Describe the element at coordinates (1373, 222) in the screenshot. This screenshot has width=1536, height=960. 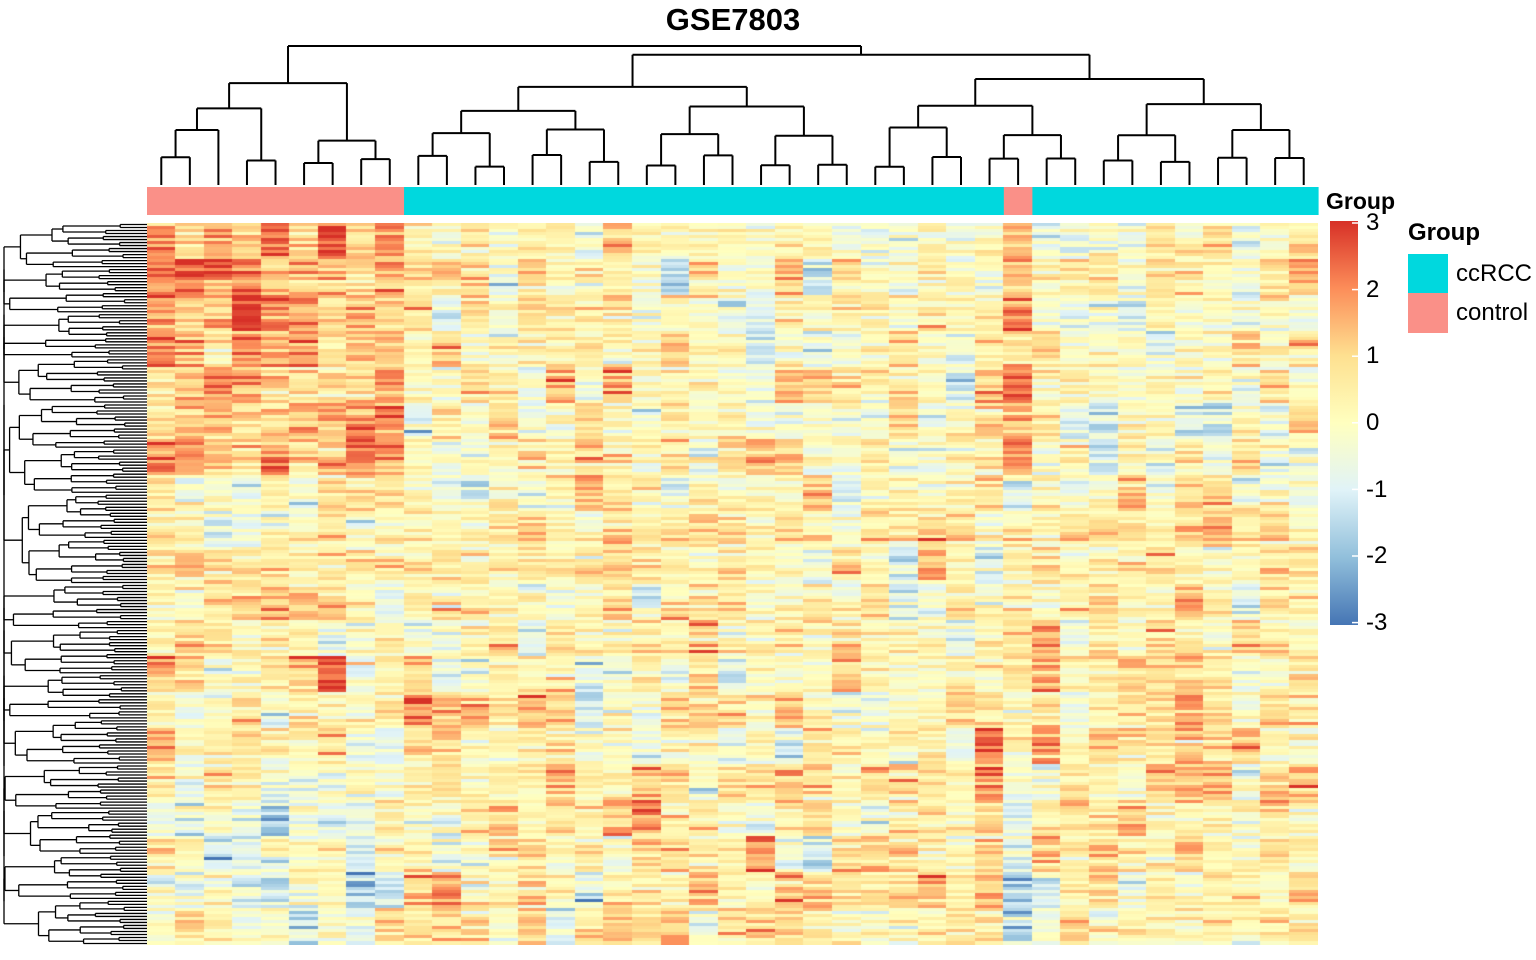
I see `color-scale-tick: 3` at that location.